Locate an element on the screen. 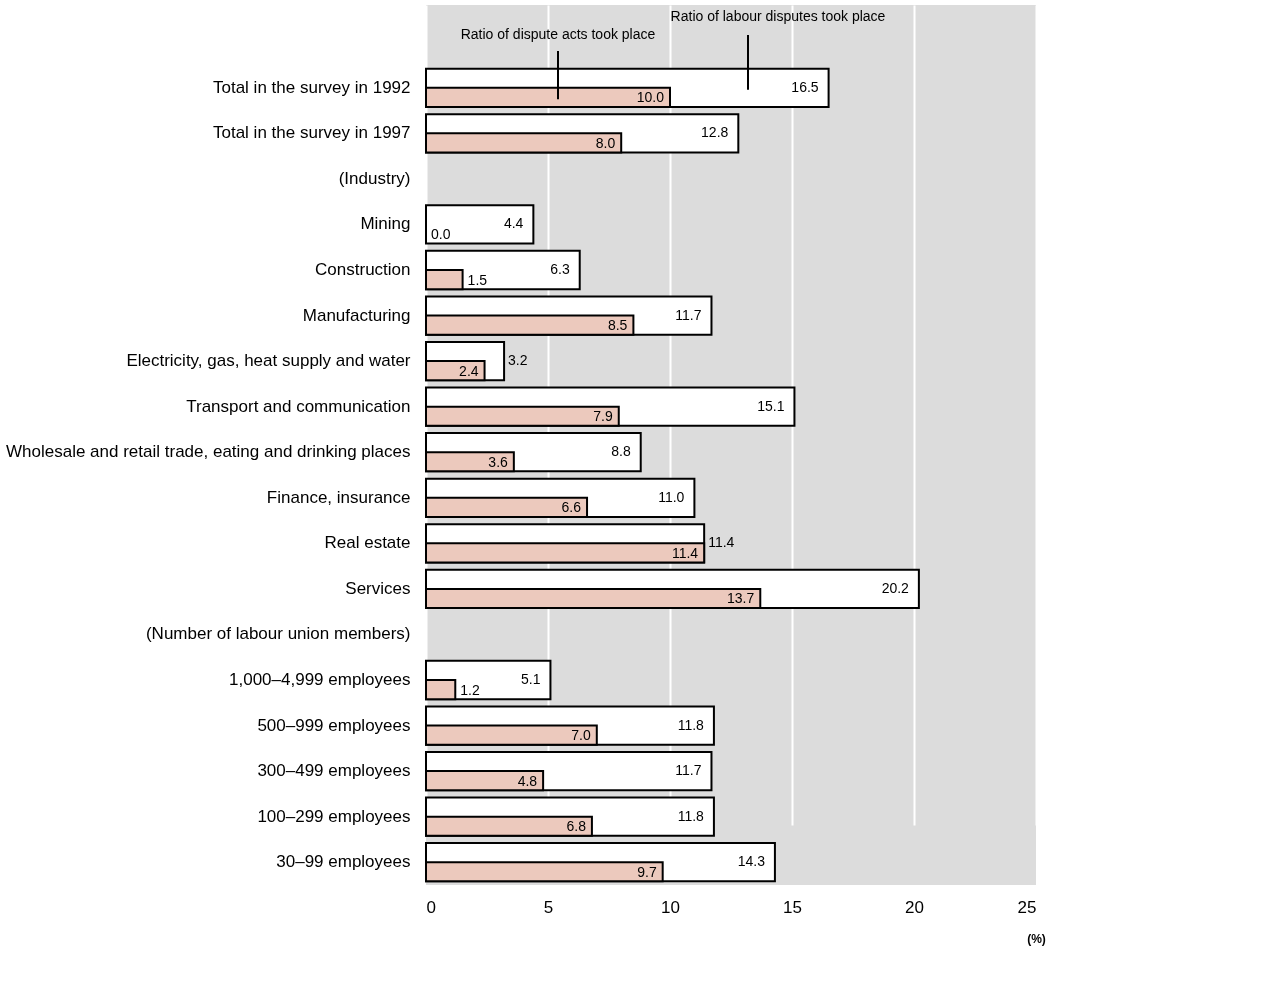 This screenshot has width=1262, height=985. data-label: 7.0 is located at coordinates (581, 735).